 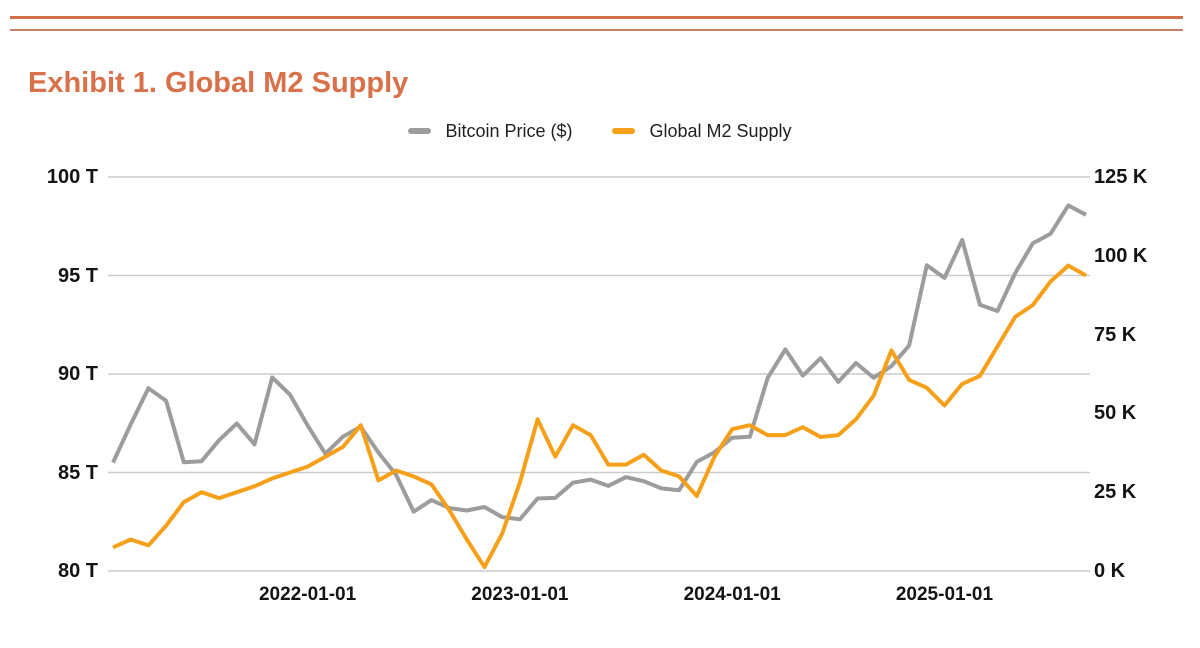 I want to click on axis-tick-label: 2022-01-01, so click(x=307, y=594).